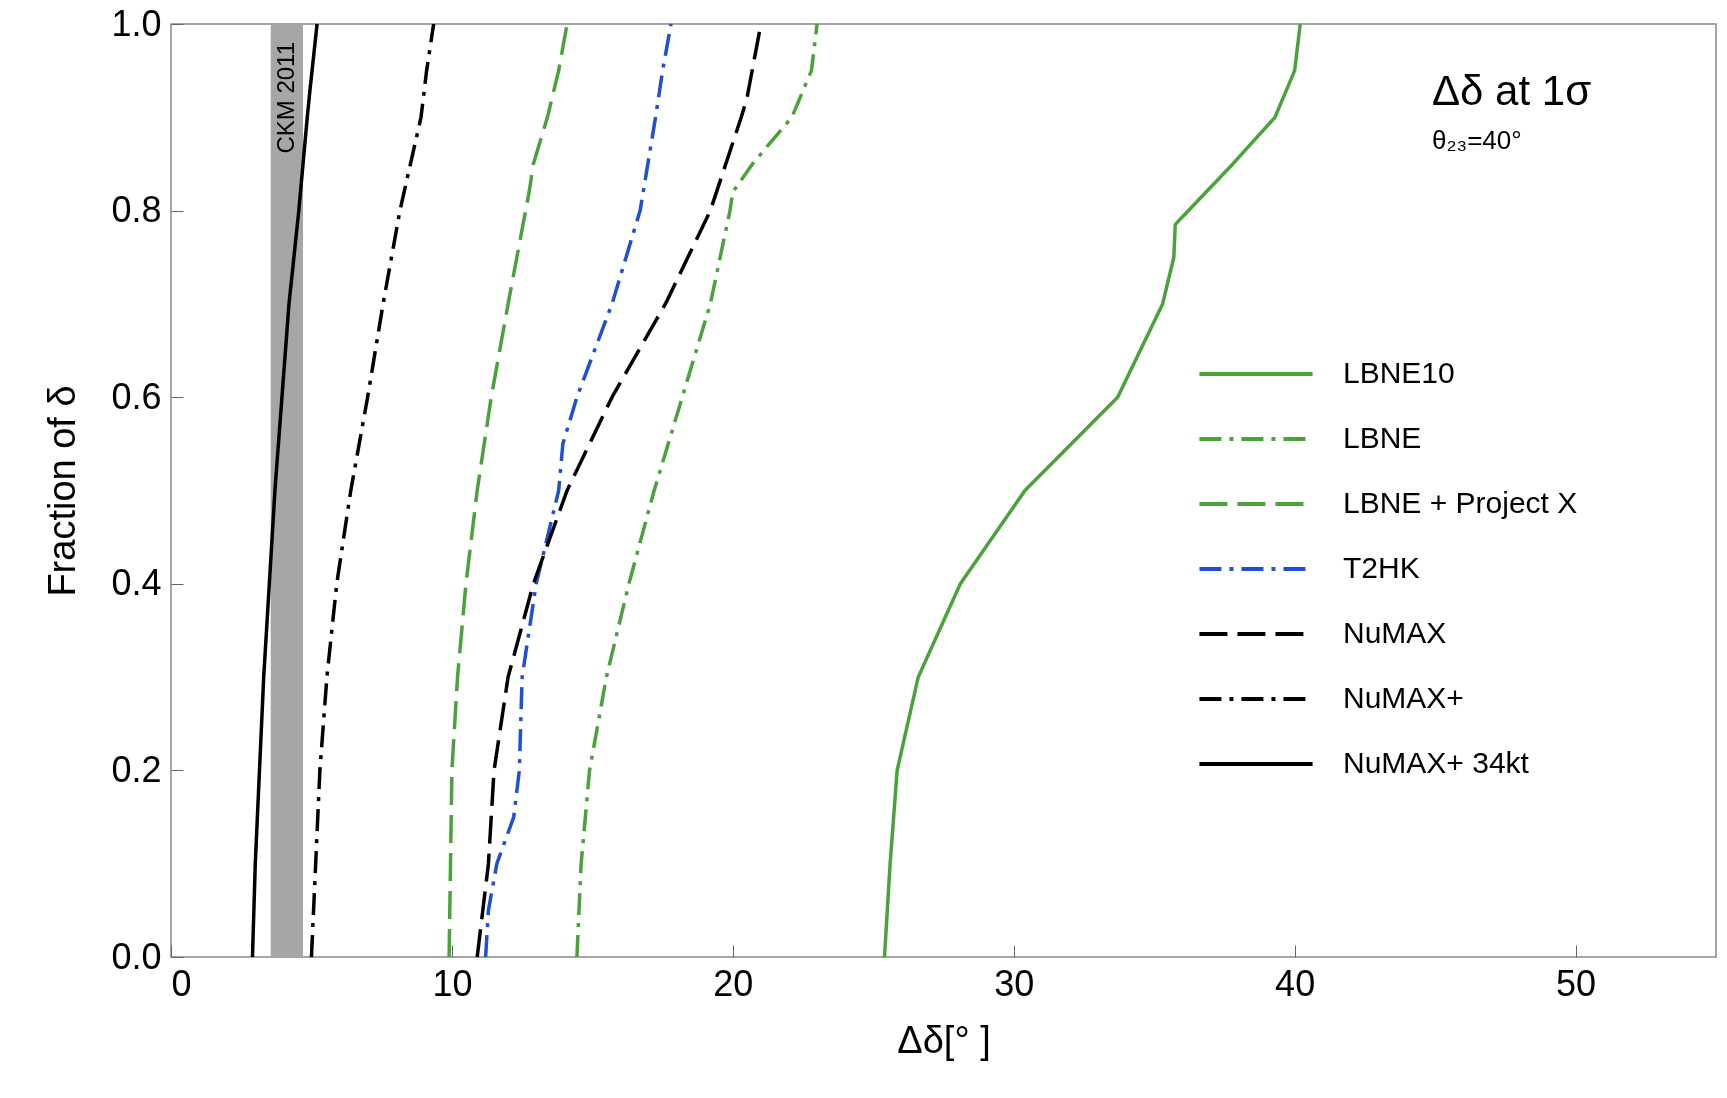 This screenshot has width=1727, height=1098. Describe the element at coordinates (1295, 983) in the screenshot. I see `x-tick-label: 40` at that location.